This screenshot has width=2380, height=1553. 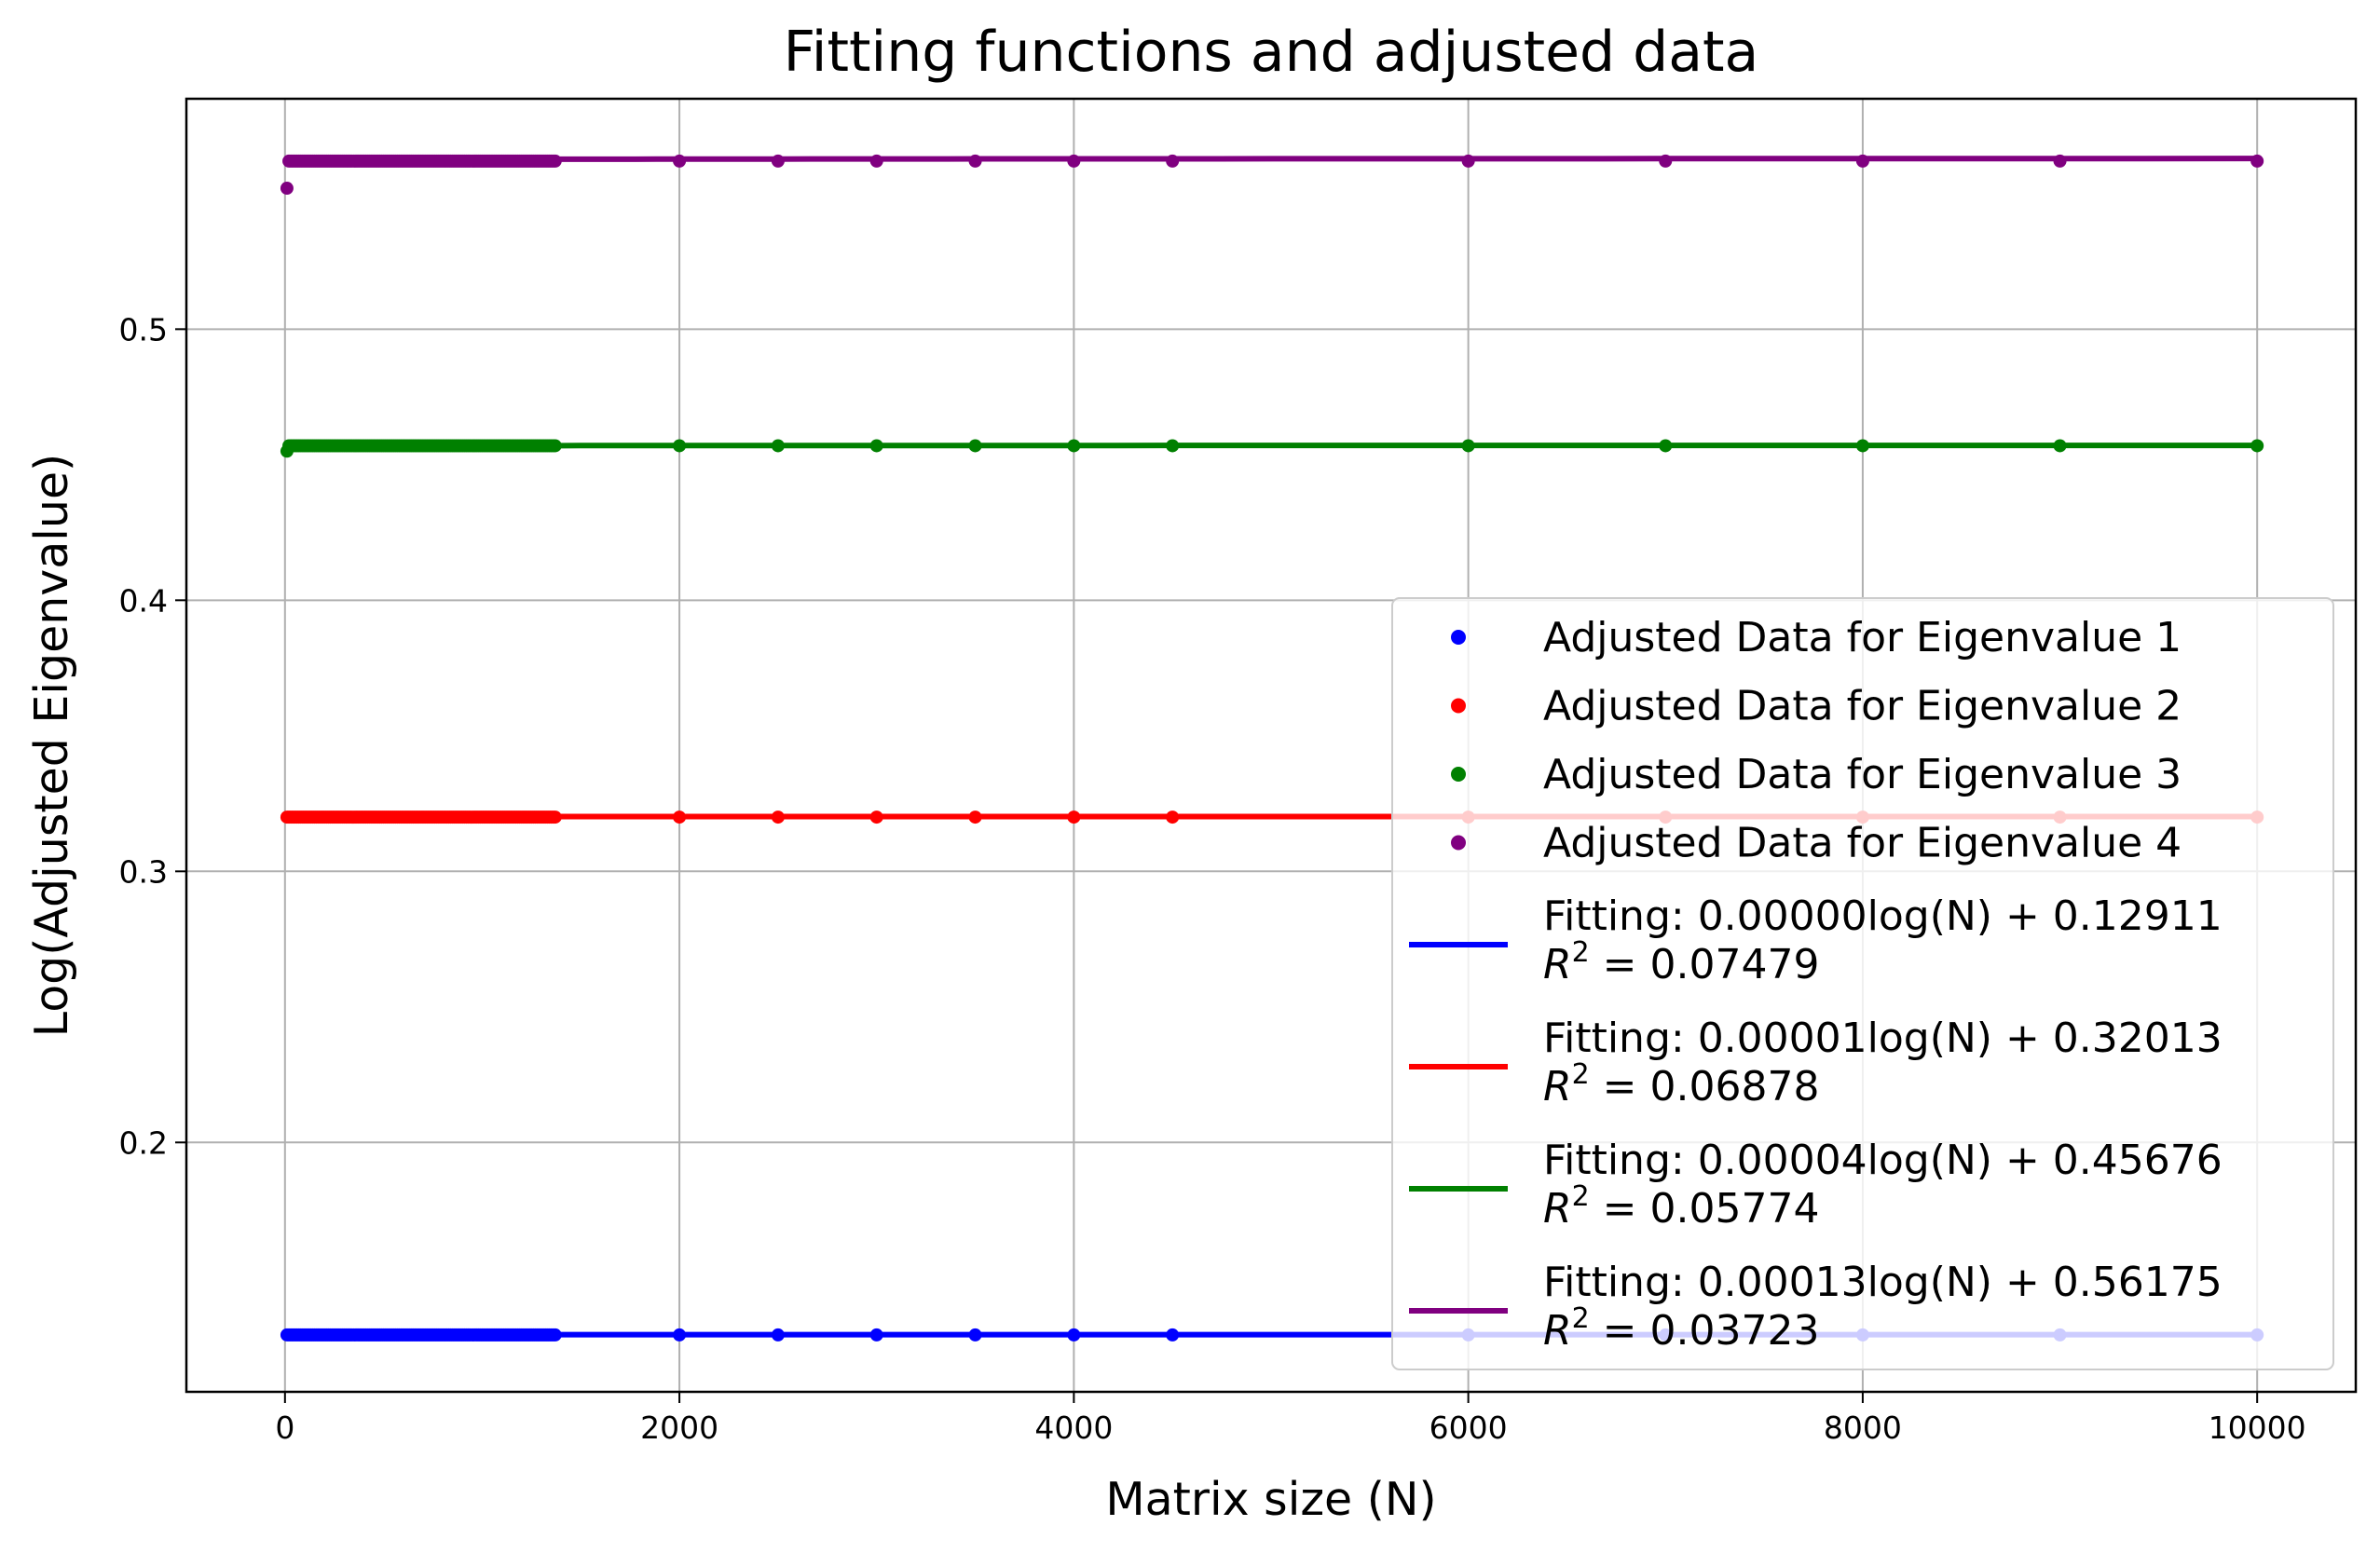 What do you see at coordinates (1862, 774) in the screenshot?
I see `legend-label: Adjusted Data for Eigenvalue 3` at bounding box center [1862, 774].